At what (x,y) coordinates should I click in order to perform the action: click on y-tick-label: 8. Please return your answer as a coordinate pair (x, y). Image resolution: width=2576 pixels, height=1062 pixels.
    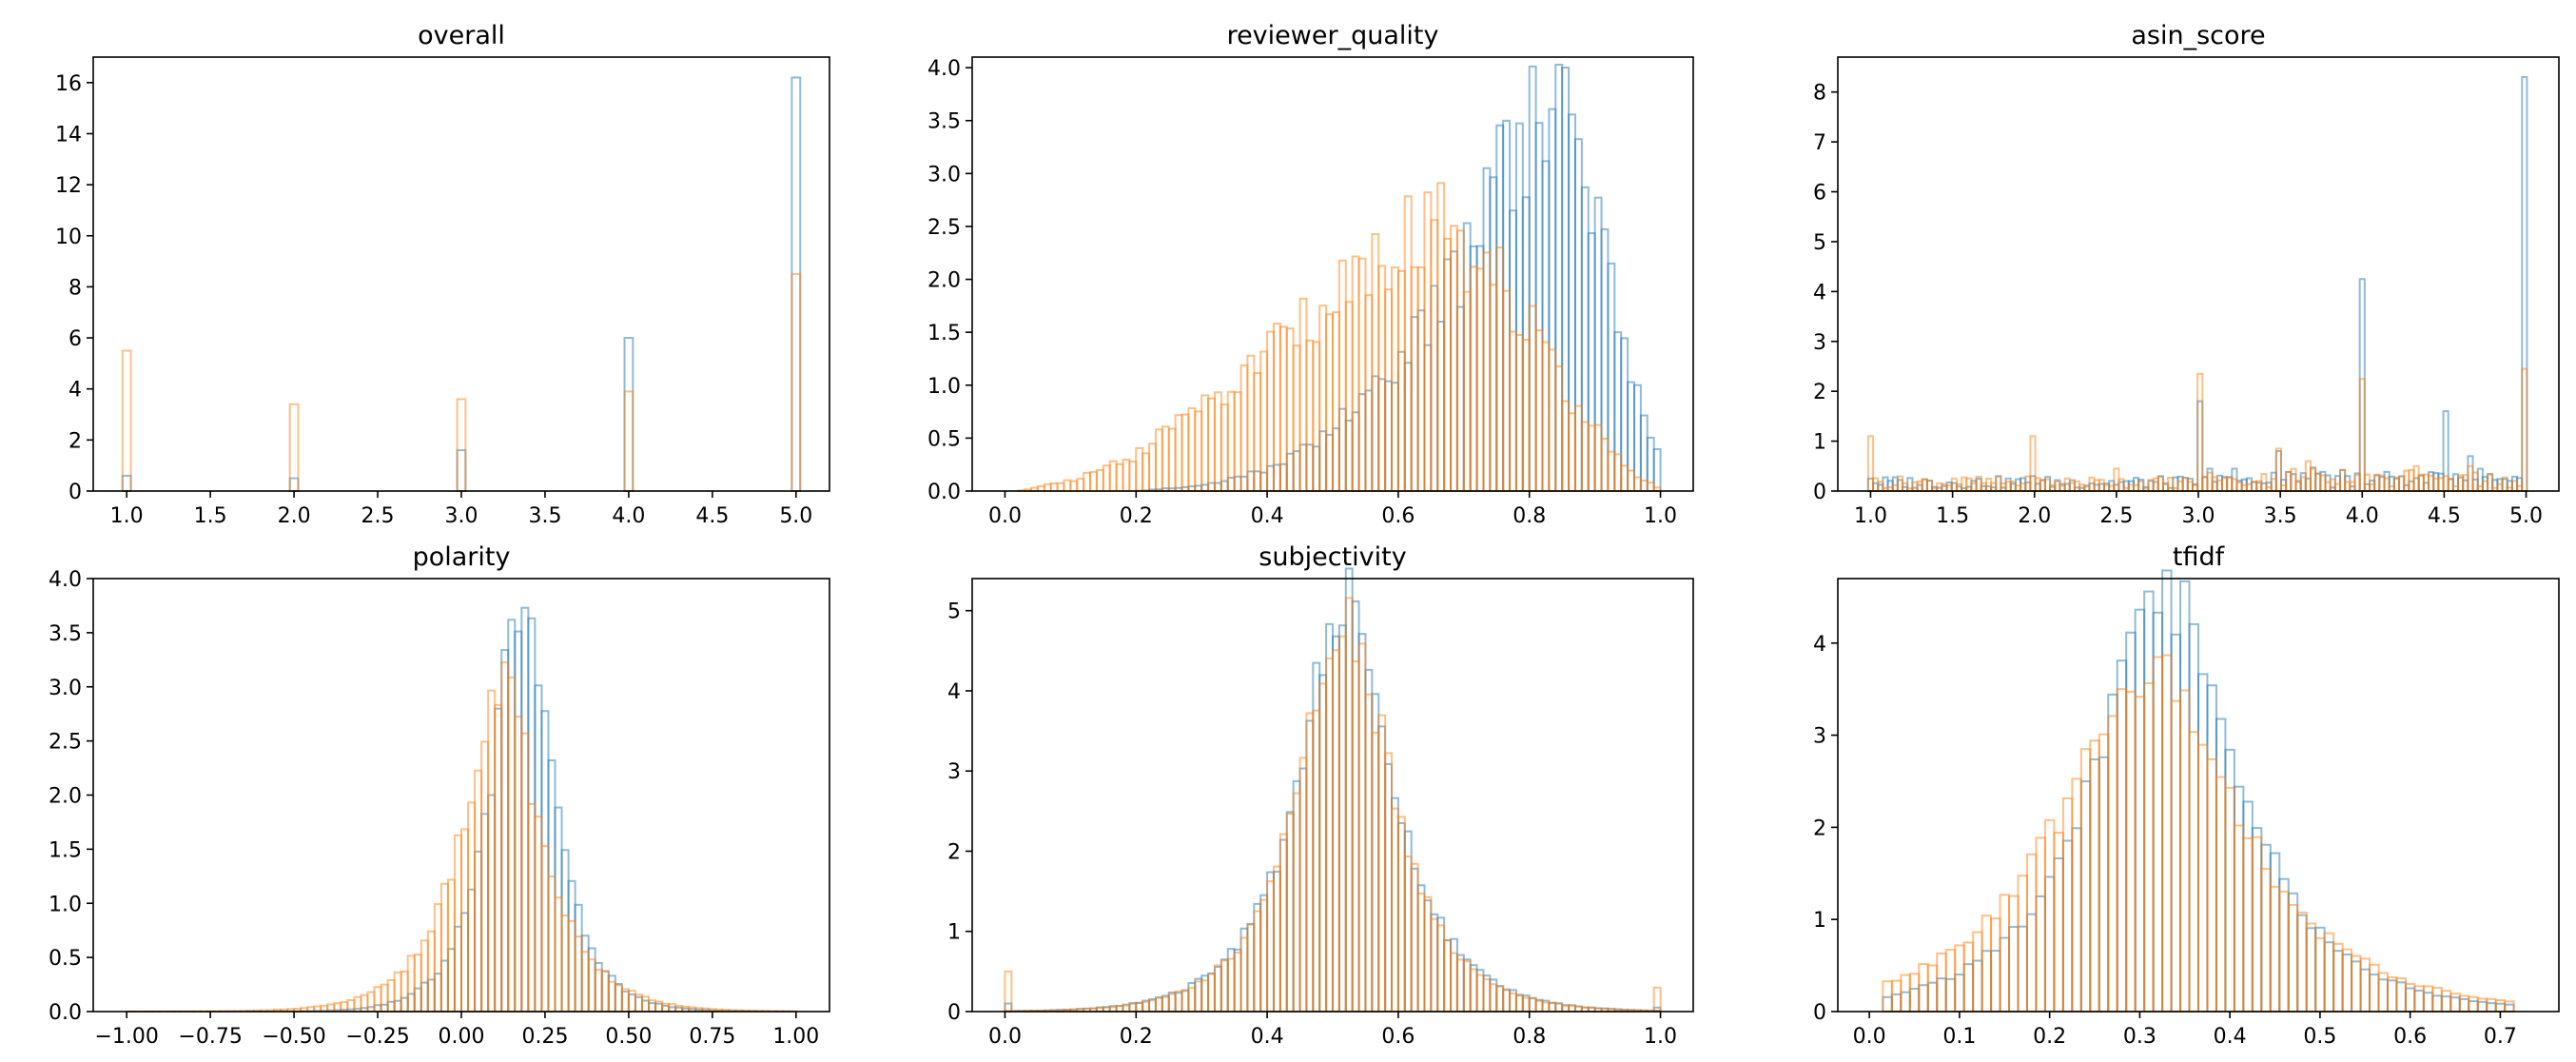
    Looking at the image, I should click on (75, 288).